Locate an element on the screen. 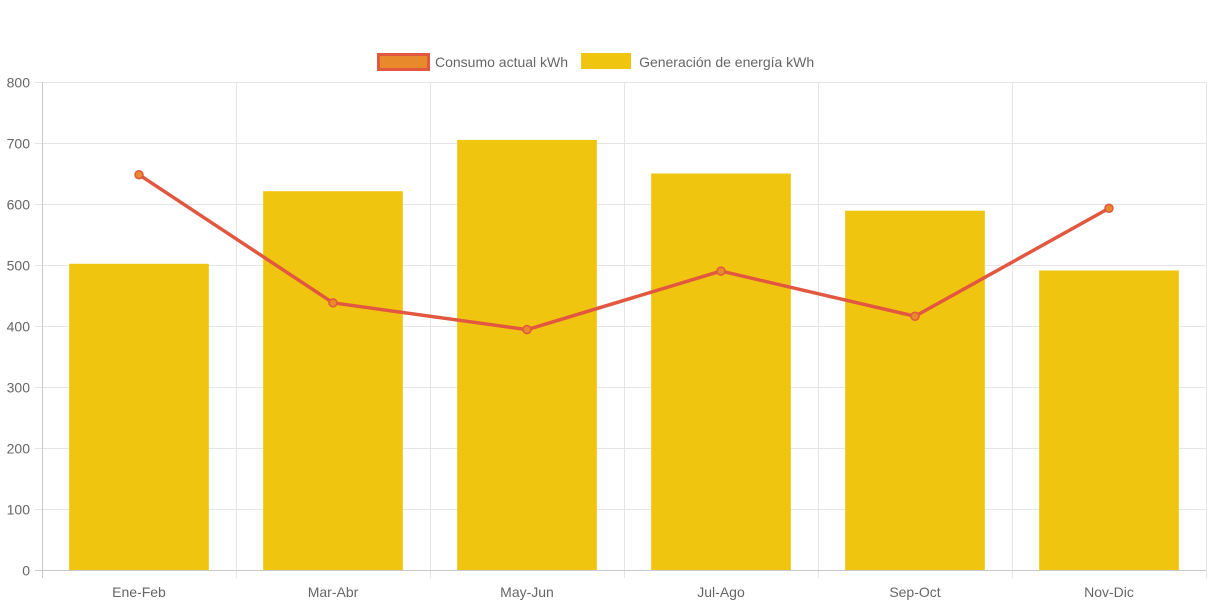 Image resolution: width=1213 pixels, height=611 pixels. y-tick-label: 400 is located at coordinates (19, 327).